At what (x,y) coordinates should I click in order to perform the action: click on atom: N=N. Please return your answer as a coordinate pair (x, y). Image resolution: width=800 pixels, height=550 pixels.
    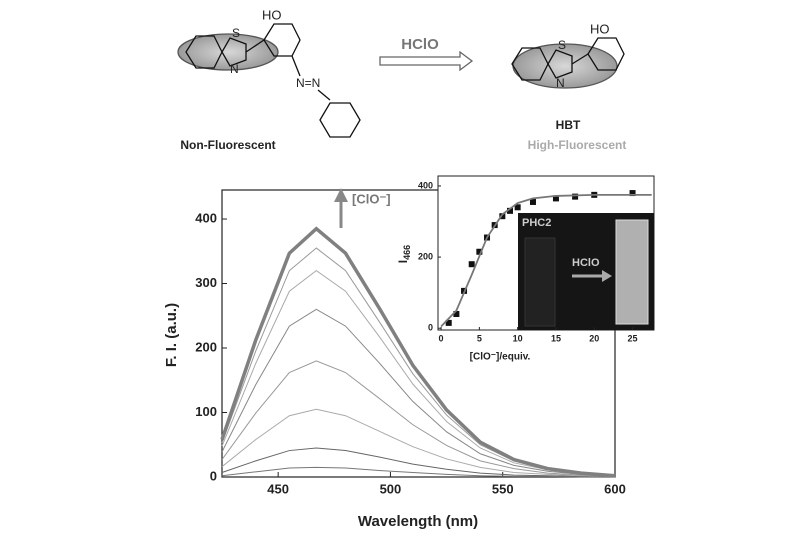
    Looking at the image, I should click on (308, 83).